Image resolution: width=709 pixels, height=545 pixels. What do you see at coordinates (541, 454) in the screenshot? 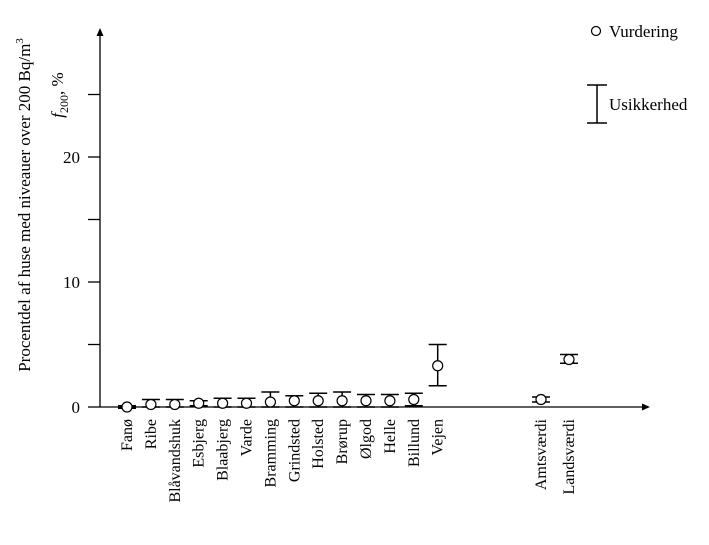
I see `category-label: Amtsværdi` at bounding box center [541, 454].